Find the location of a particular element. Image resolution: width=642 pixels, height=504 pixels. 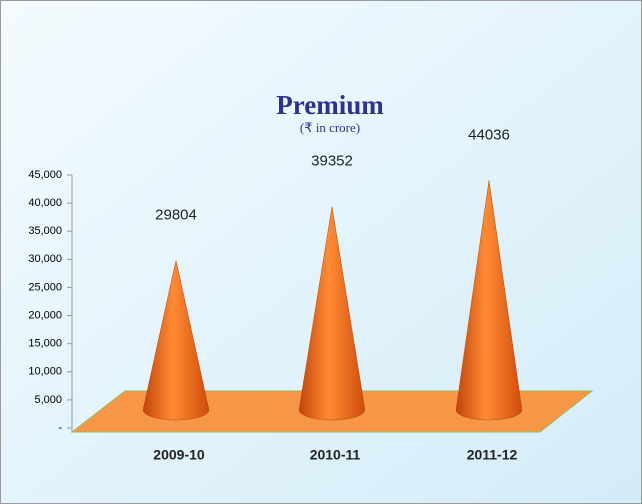

x-tick-label: 2009-10 is located at coordinates (179, 455).